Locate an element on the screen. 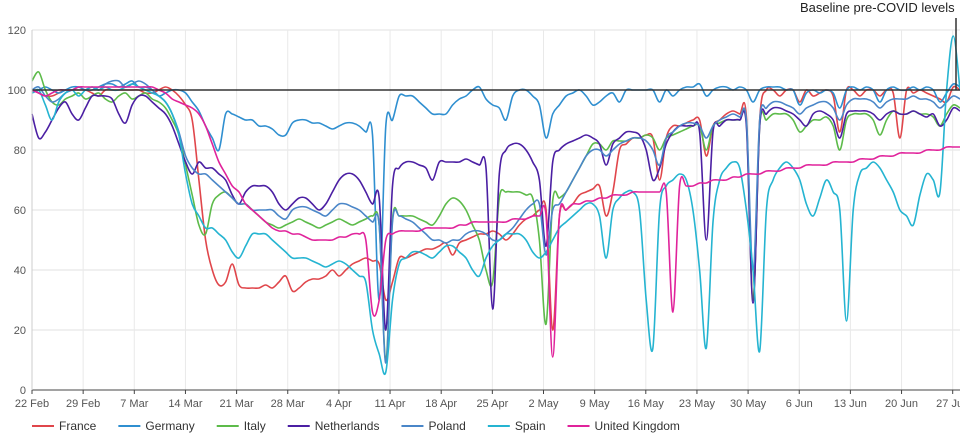  x-tick-label-25-apr: 25 Apr is located at coordinates (492, 404).